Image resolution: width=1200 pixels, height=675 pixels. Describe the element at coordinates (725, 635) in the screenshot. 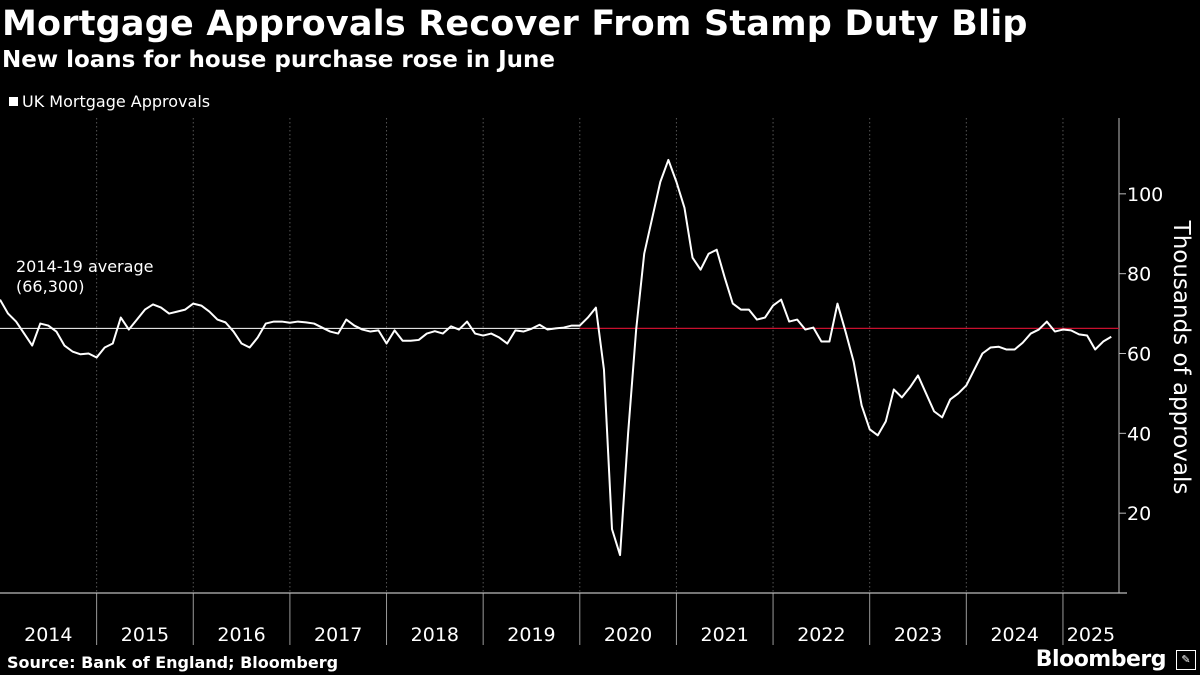

I see `x-tick-label: 2021` at that location.